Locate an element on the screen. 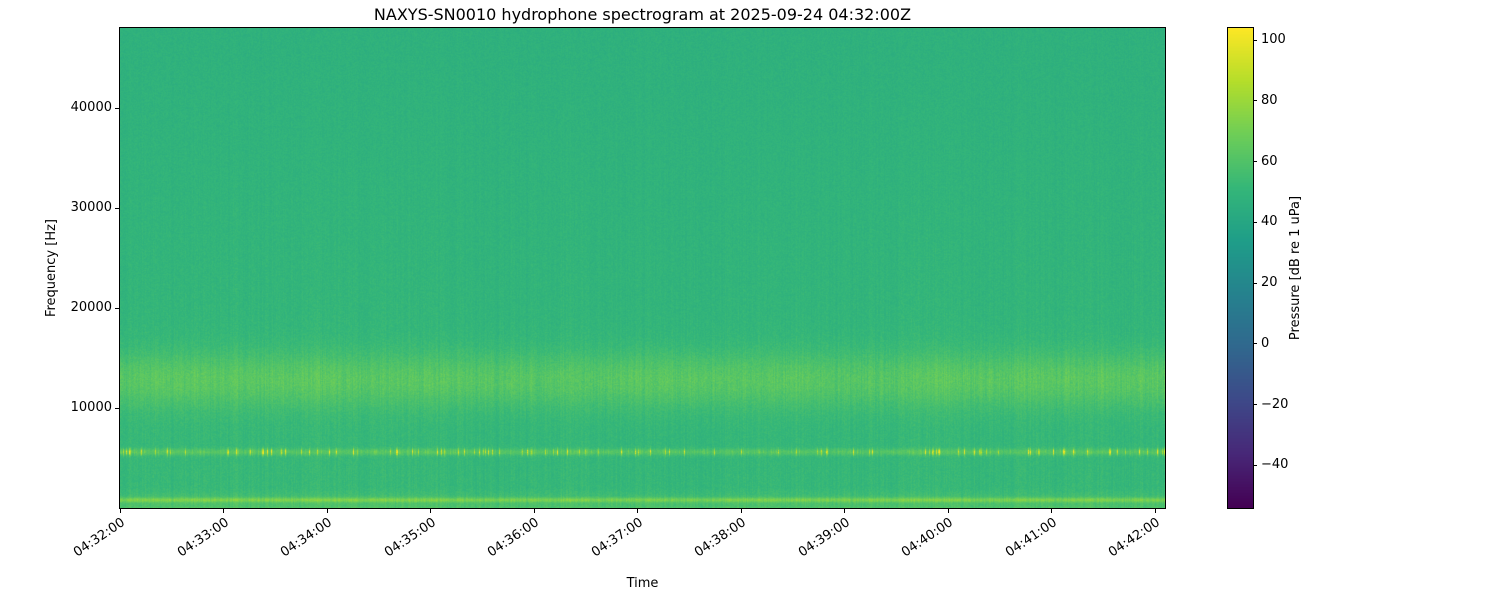  y-tick-label: 30000 is located at coordinates (91, 207).